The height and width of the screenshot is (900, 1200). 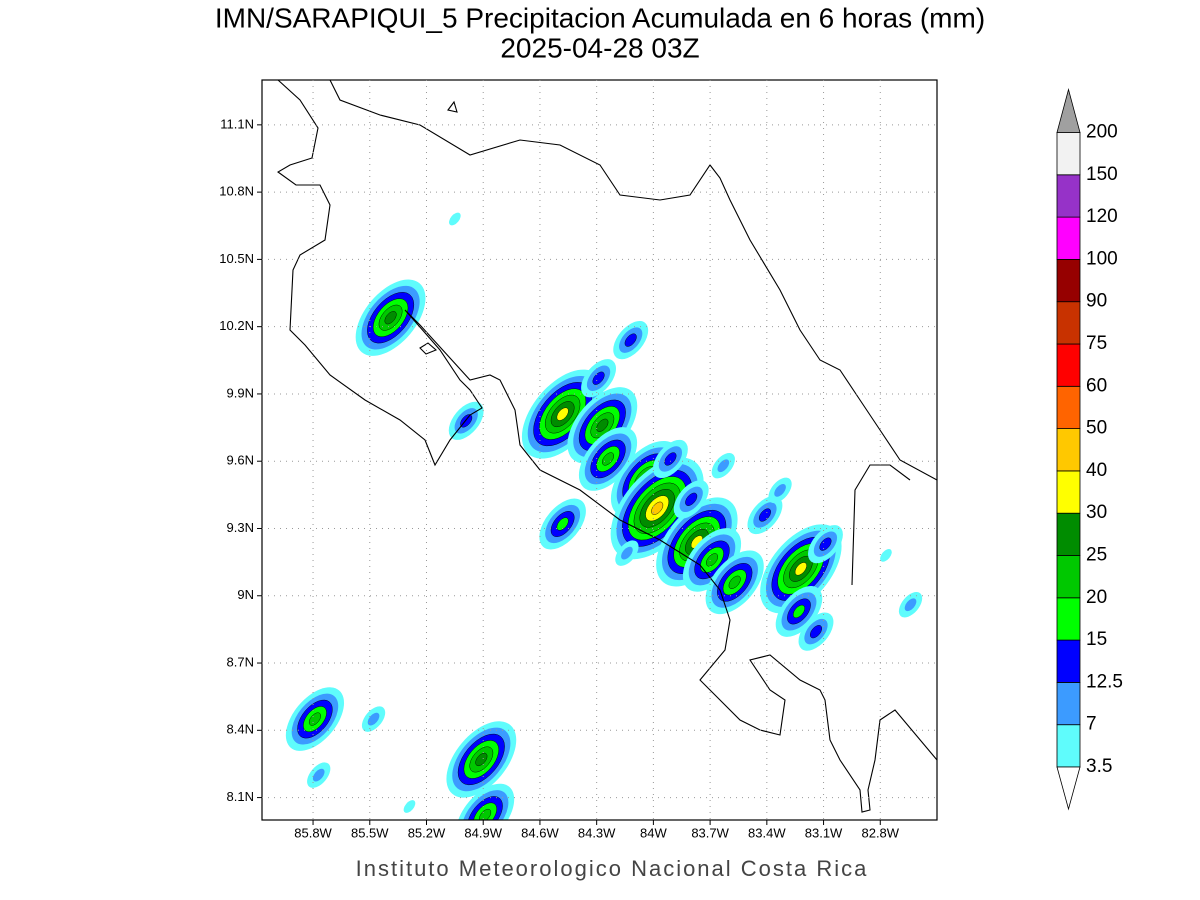 What do you see at coordinates (540, 832) in the screenshot?
I see `x-tick-label: 84.6W` at bounding box center [540, 832].